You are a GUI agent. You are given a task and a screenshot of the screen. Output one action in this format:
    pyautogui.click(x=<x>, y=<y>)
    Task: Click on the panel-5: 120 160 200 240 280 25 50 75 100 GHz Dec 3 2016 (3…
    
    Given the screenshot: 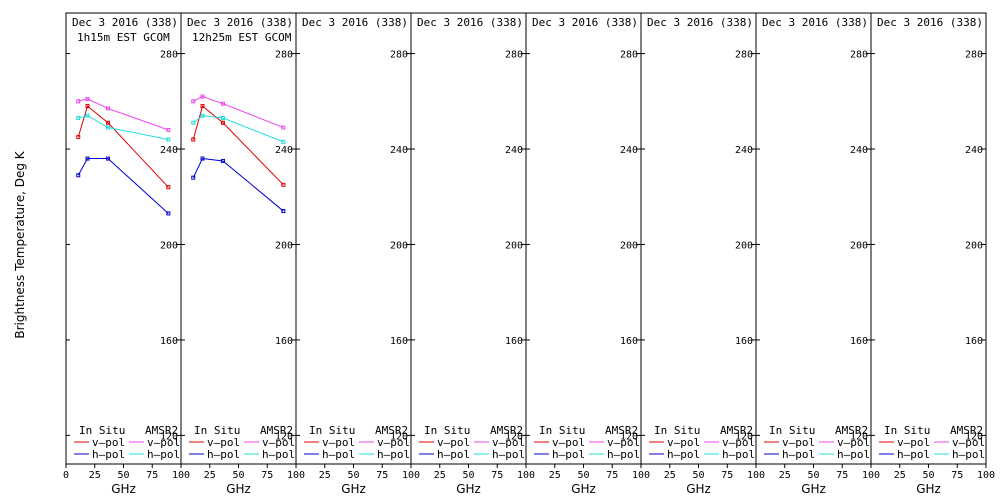 What is the action you would take?
    pyautogui.click(x=587, y=254)
    